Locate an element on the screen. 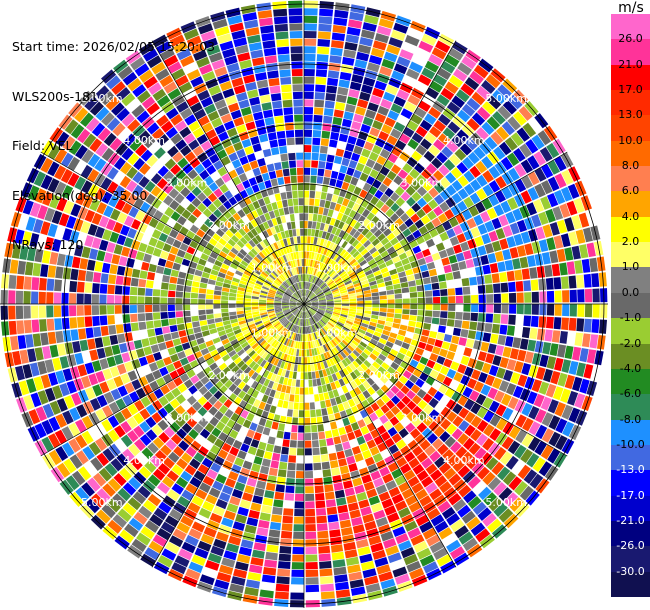 The height and width of the screenshot is (610, 650). range-ring-label: 2.00km is located at coordinates (379, 375).